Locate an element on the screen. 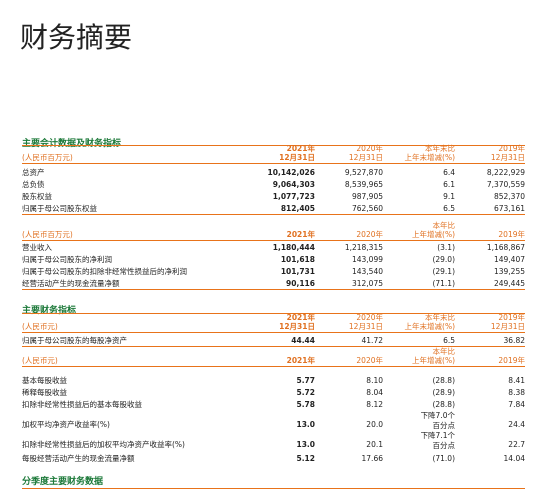  row-label: 营业收入 is located at coordinates (37, 247).